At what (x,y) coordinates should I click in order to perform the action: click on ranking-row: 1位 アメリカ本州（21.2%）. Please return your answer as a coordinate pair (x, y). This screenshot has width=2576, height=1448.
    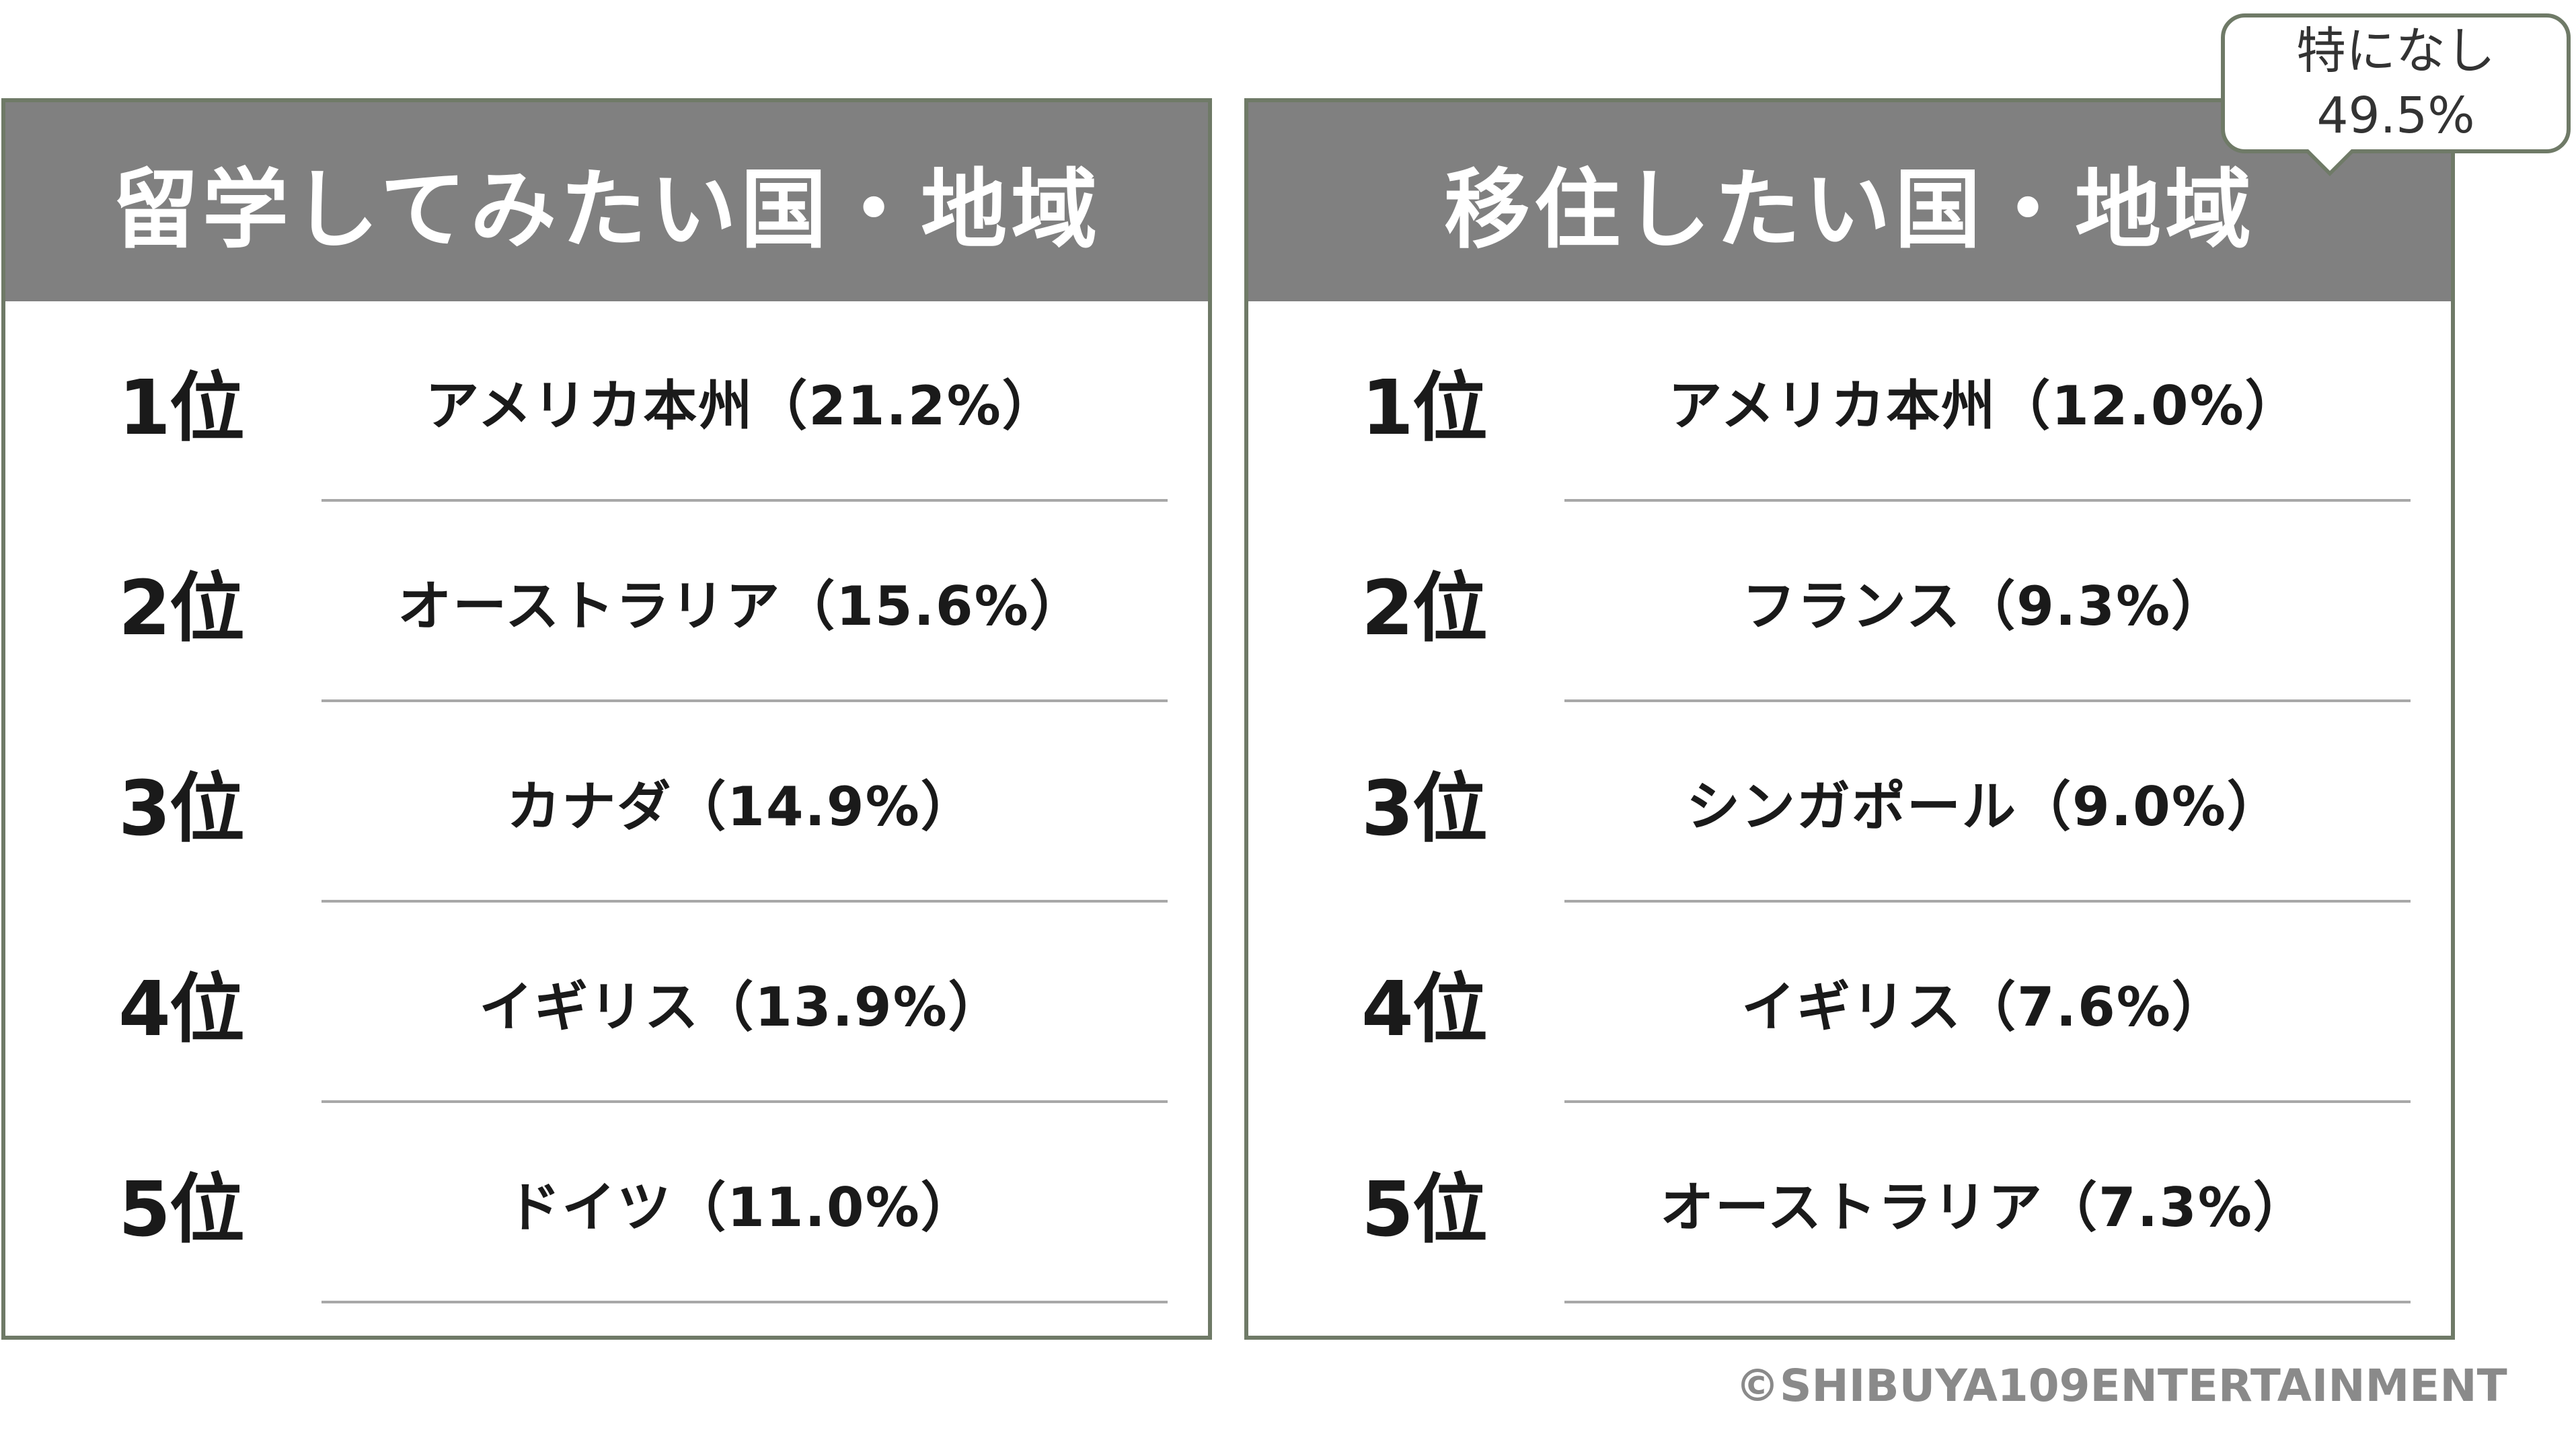
    Looking at the image, I should click on (606, 401).